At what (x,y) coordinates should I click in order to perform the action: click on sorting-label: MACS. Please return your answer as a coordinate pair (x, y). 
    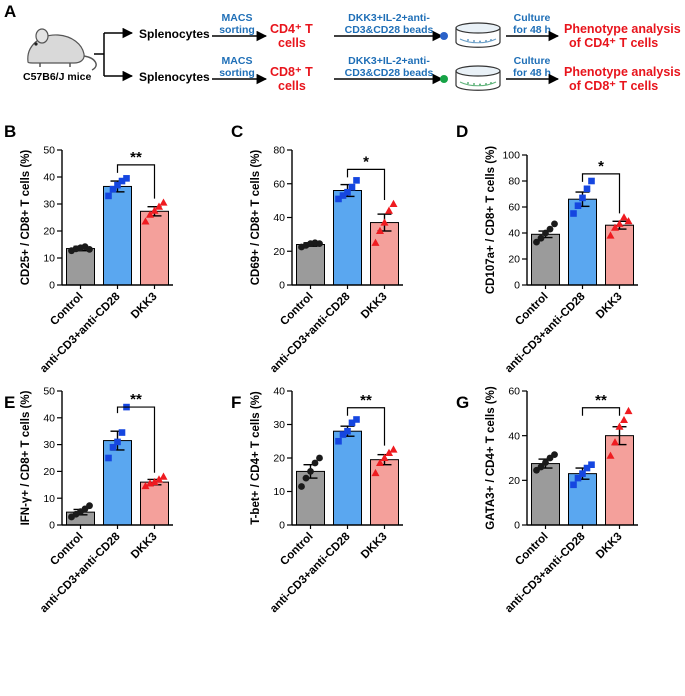
    Looking at the image, I should click on (237, 18).